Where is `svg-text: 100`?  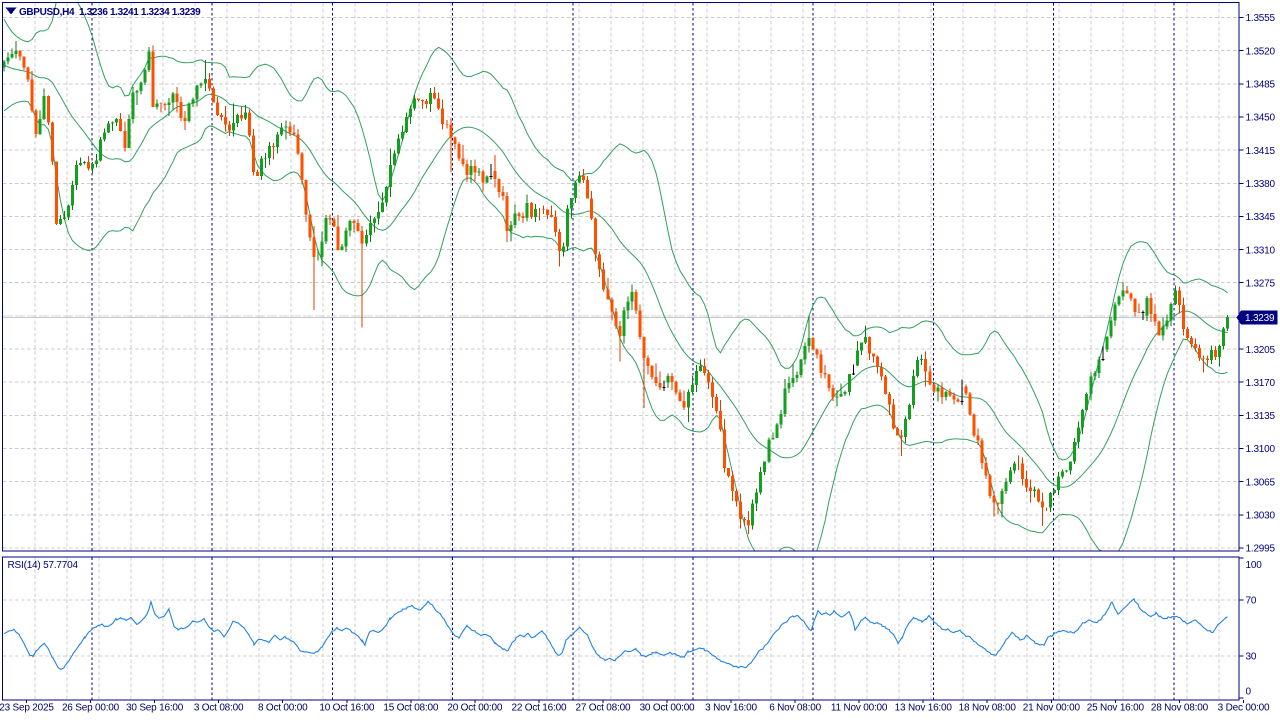 svg-text: 100 is located at coordinates (1254, 565).